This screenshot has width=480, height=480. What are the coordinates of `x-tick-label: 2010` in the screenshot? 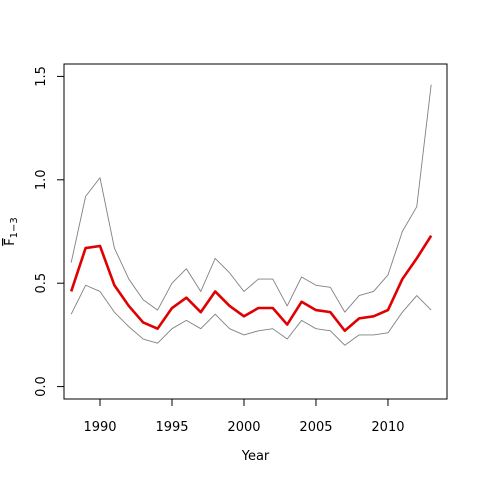 It's located at (387, 427).